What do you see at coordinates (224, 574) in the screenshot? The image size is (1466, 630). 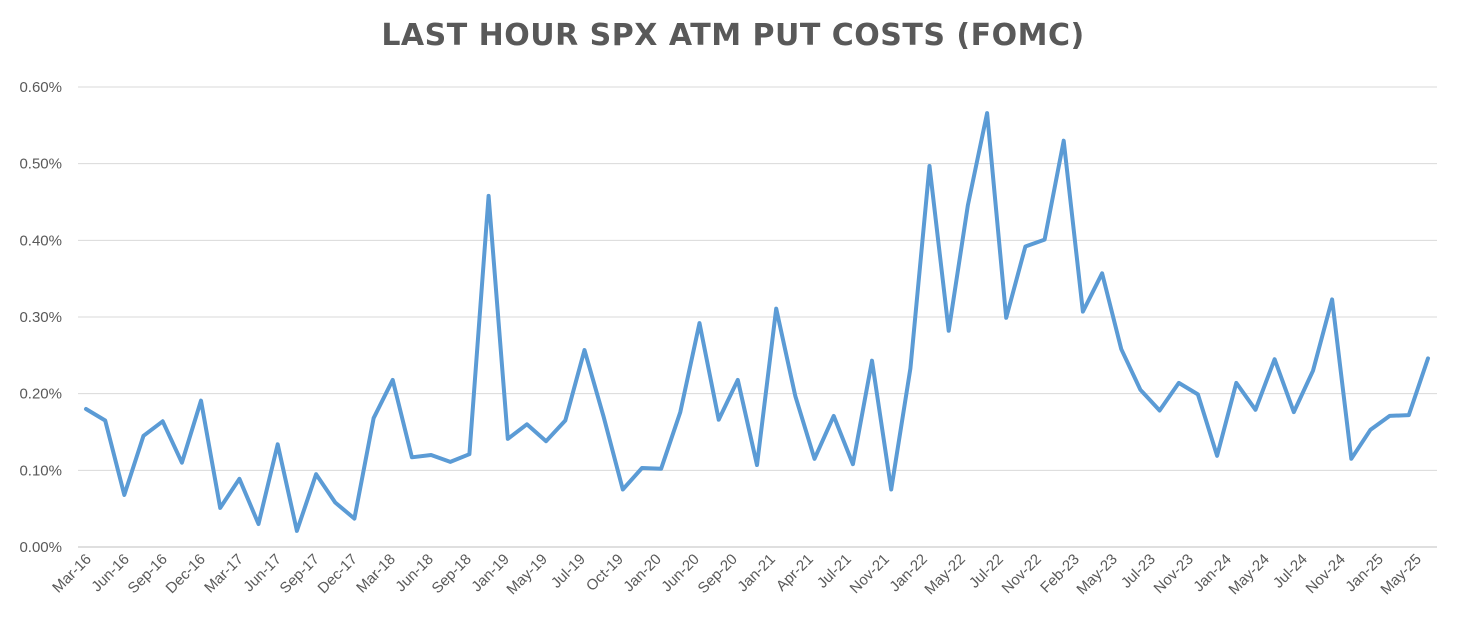 I see `x-tick-label: Mar-17` at bounding box center [224, 574].